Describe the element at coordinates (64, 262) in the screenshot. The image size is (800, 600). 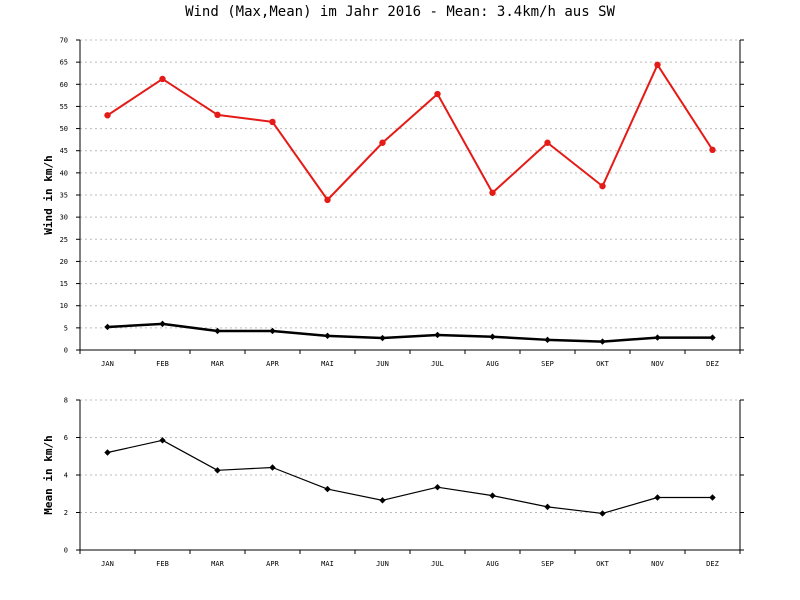
I see `y-tick-label: 20` at that location.